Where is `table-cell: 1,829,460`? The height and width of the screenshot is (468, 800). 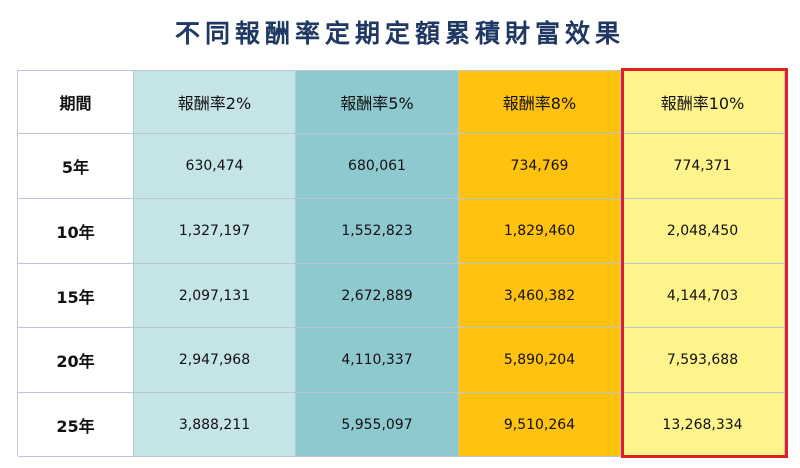 table-cell: 1,829,460 is located at coordinates (540, 231).